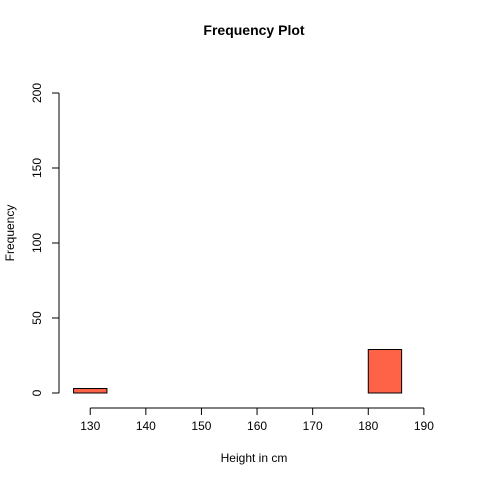  I want to click on x-tick-label: 150, so click(201, 426).